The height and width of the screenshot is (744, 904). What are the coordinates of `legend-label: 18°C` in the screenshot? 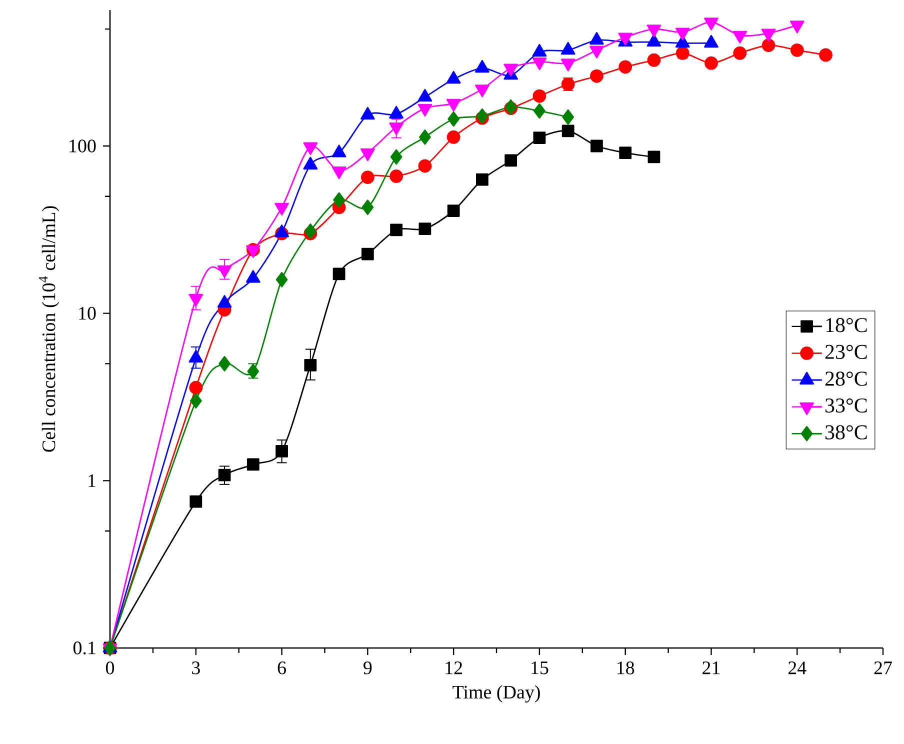 It's located at (846, 325).